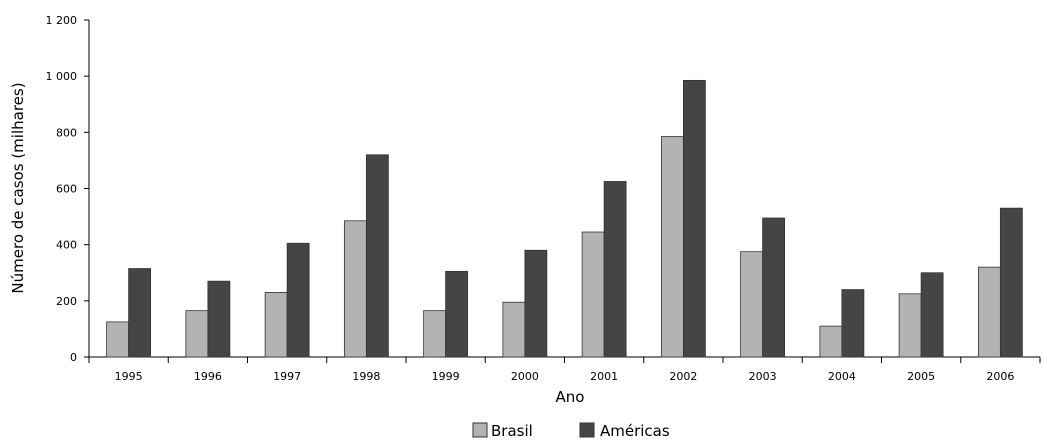  I want to click on bar-brasil-1995, so click(118, 339).